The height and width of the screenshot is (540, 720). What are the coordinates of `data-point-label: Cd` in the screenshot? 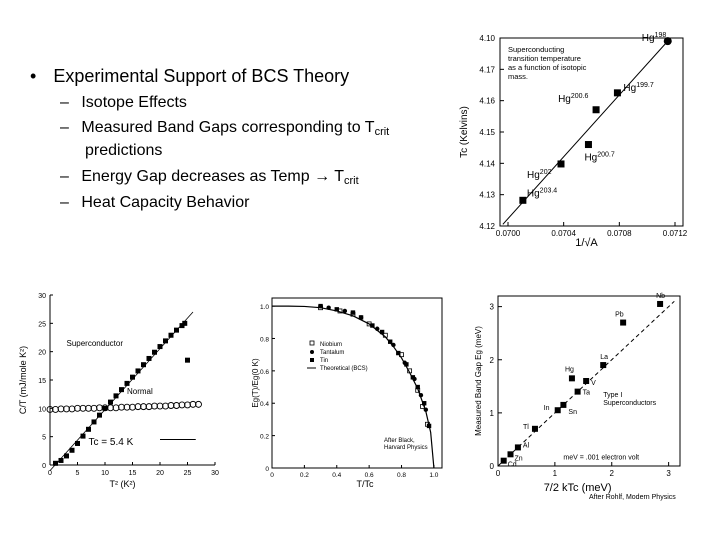 It's located at (512, 465).